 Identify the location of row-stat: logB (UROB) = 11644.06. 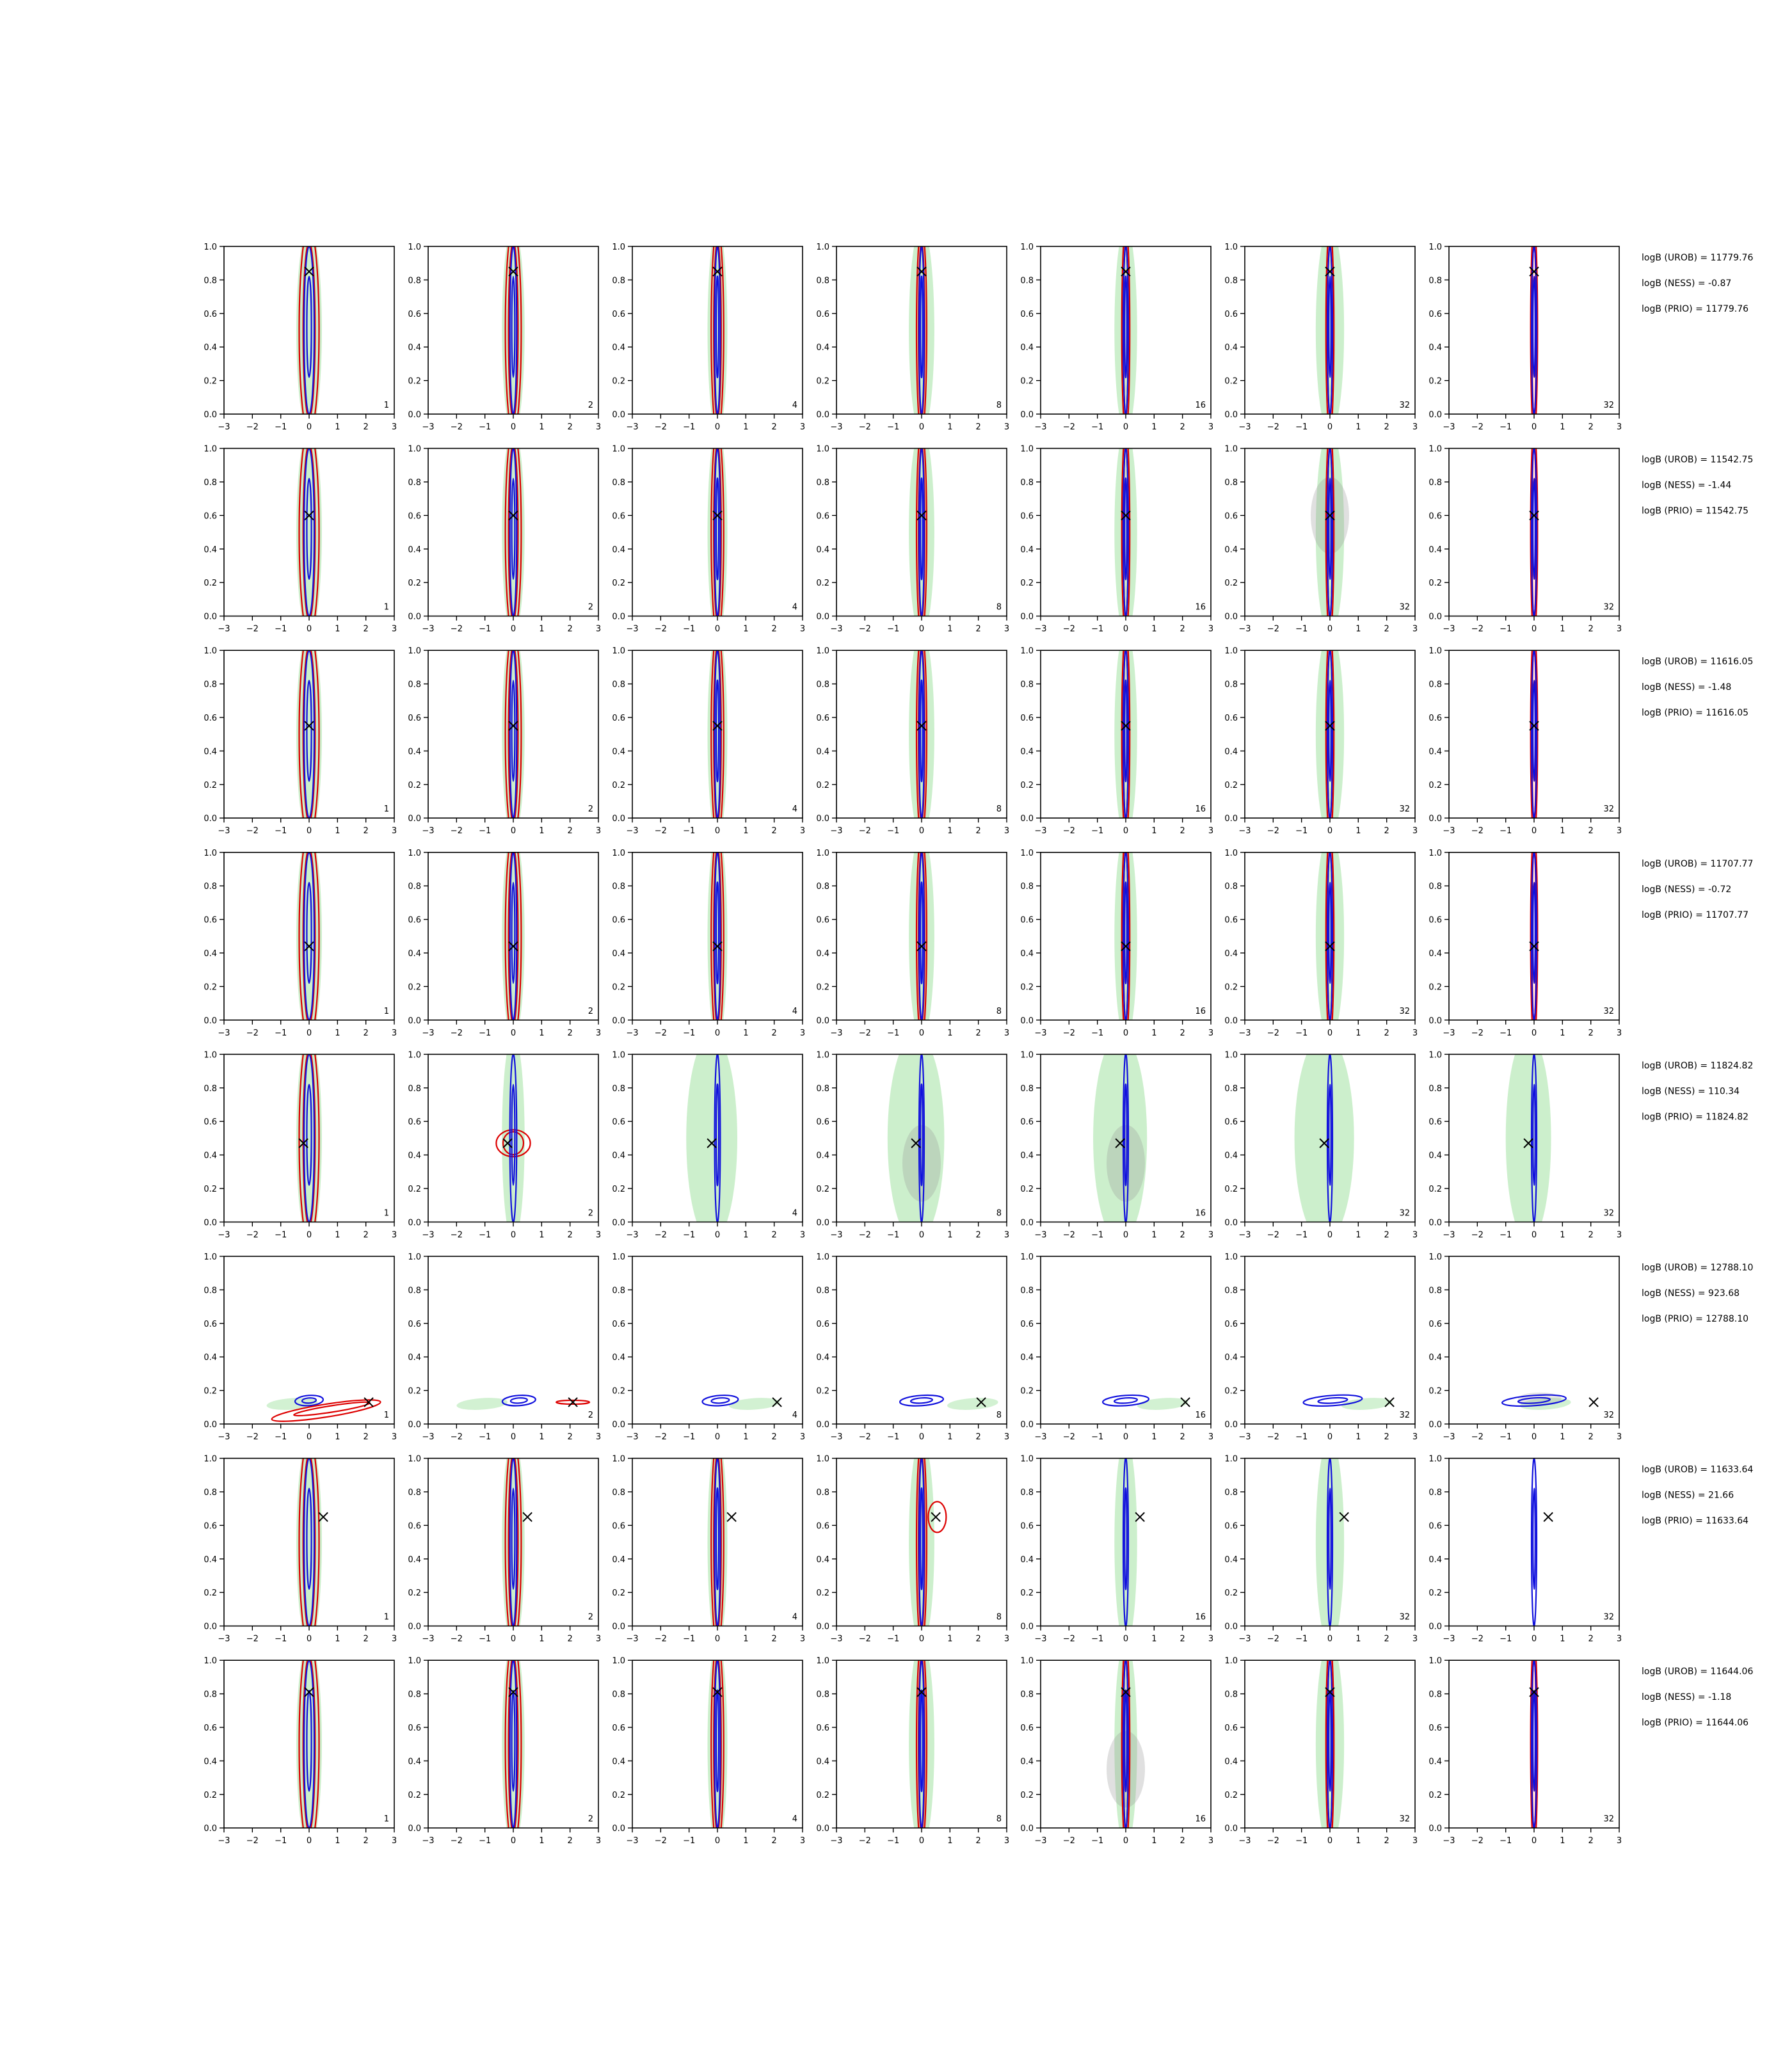
(1697, 1672).